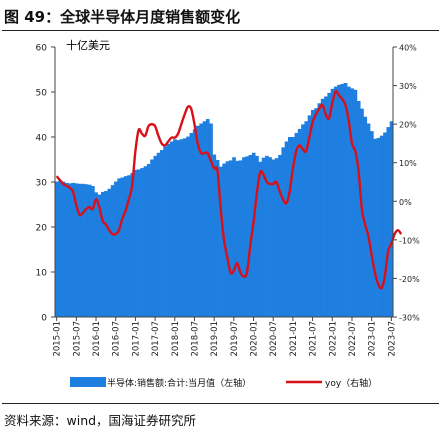 The height and width of the screenshot is (432, 441). What do you see at coordinates (77, 339) in the screenshot?
I see `x-tick-label: 2015-07` at bounding box center [77, 339].